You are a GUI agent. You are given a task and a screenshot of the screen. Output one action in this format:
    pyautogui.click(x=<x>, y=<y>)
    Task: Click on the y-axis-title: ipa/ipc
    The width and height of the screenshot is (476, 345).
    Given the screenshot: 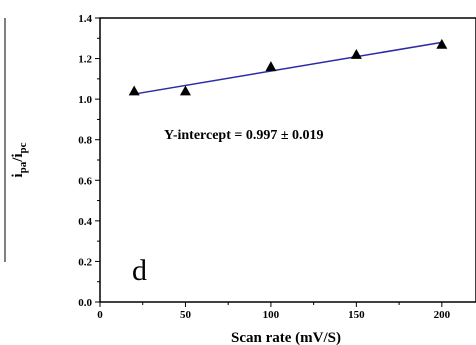 What is the action you would take?
    pyautogui.click(x=19, y=159)
    